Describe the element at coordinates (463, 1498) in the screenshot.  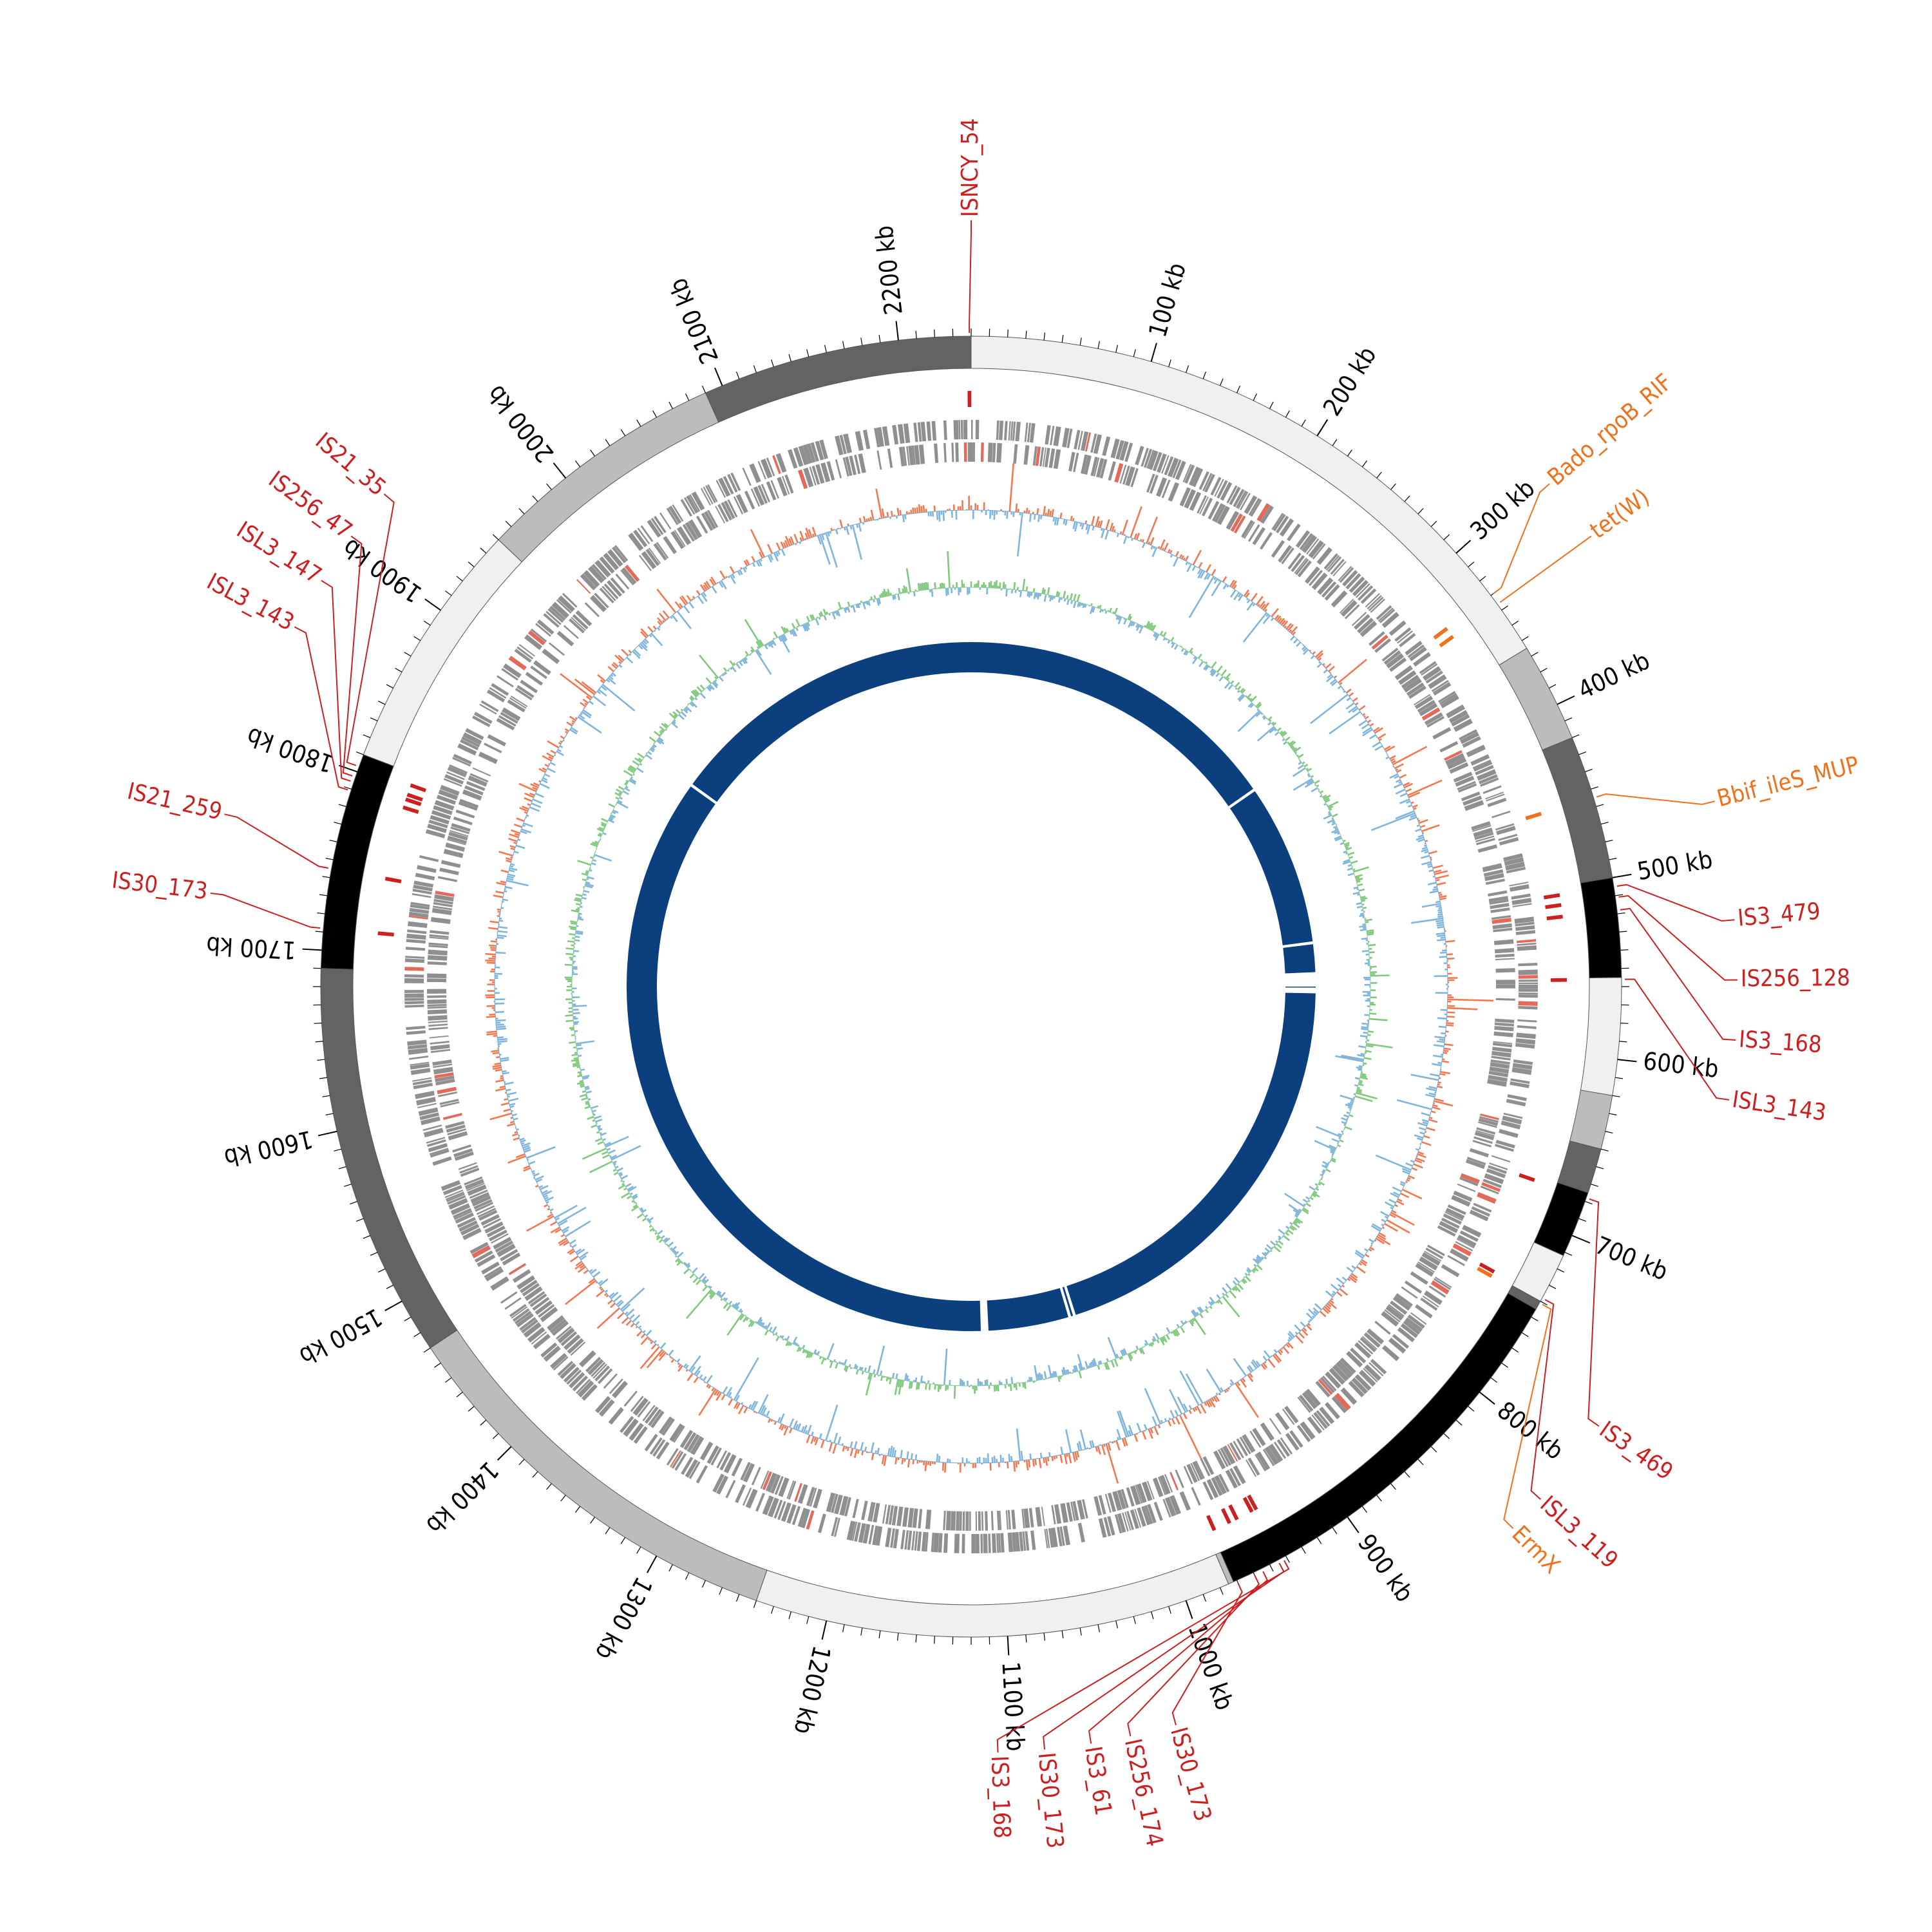
I see `tick-label: 1400 kb` at that location.